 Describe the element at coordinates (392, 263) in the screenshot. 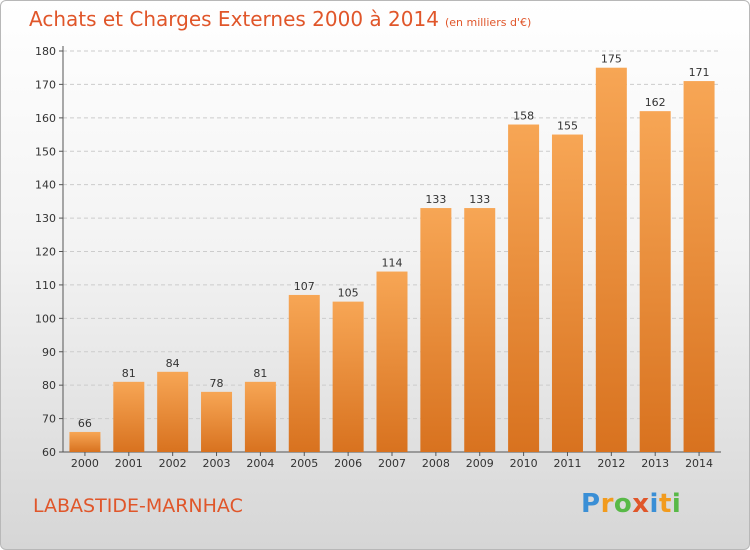

I see `bar-value-label: 114` at that location.